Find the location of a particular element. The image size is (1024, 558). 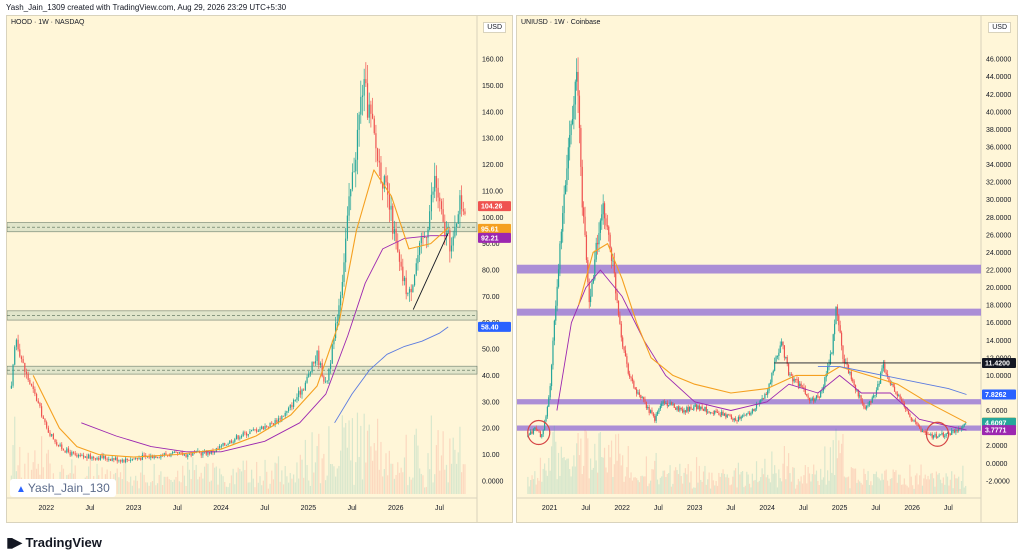

tradingview-footer: ▮▶ TradingView is located at coordinates (54, 542).